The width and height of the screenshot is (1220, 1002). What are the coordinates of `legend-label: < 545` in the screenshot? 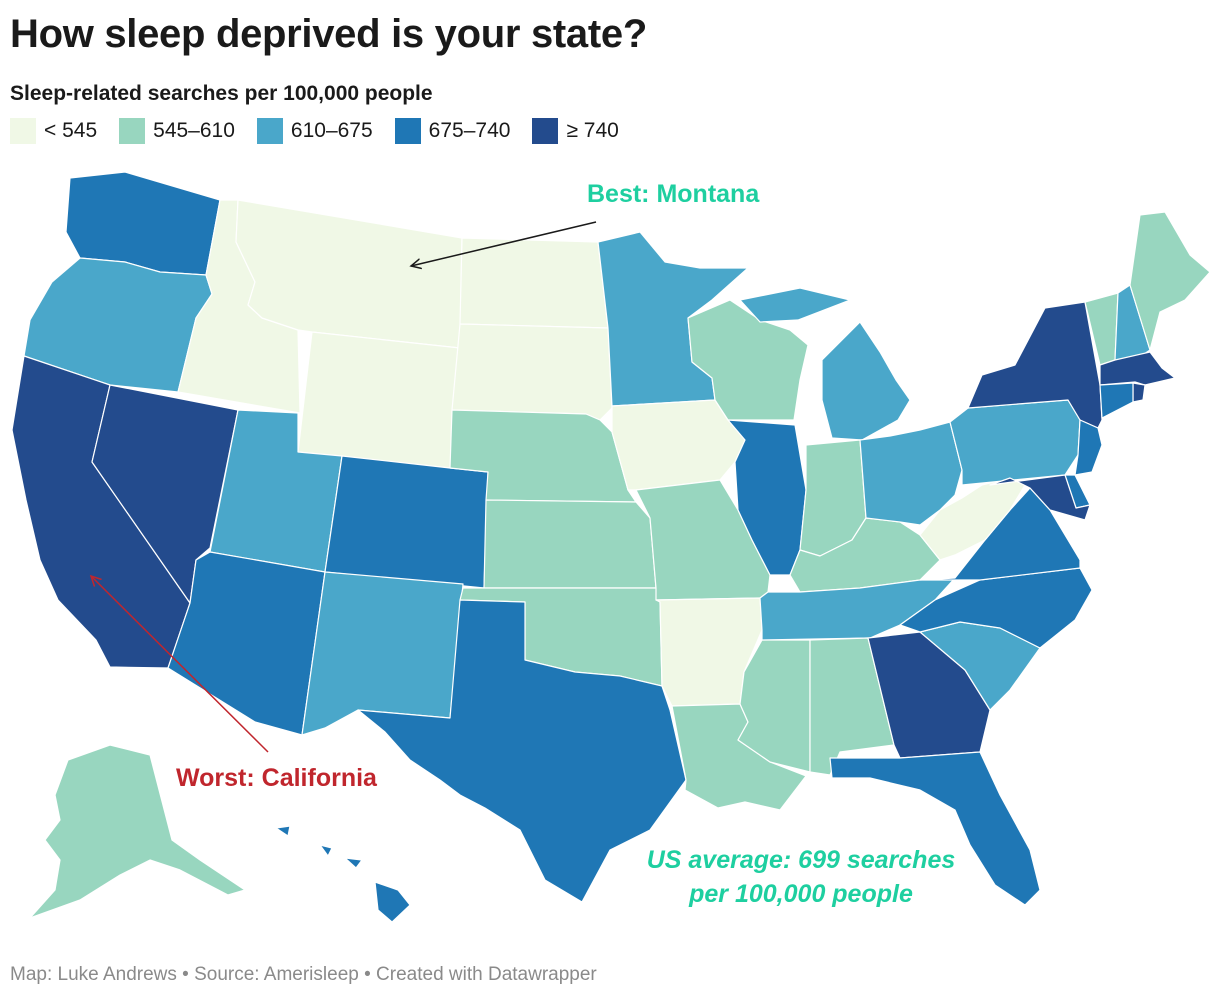 It's located at (71, 130).